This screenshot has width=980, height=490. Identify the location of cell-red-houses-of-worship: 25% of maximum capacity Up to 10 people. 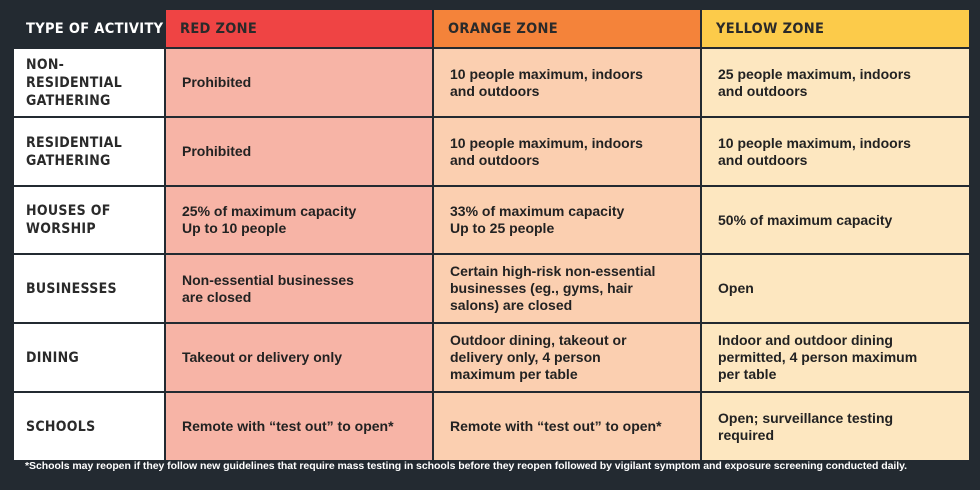
(299, 220).